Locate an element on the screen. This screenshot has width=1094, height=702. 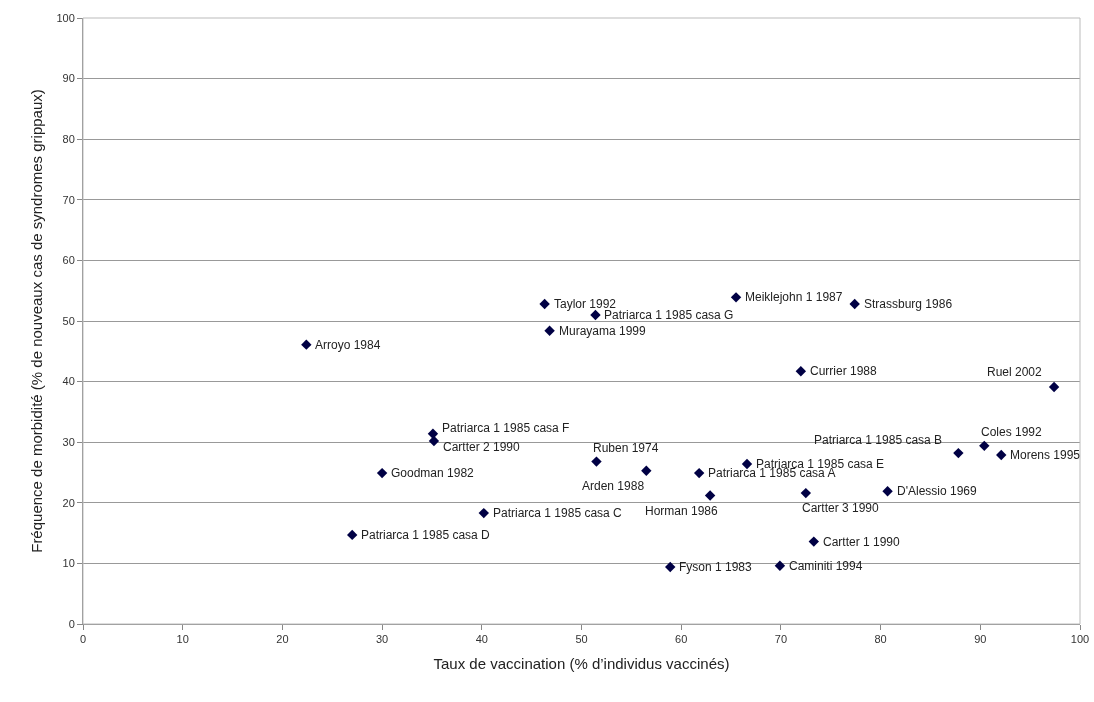
annotation: Arroyo 1984 is located at coordinates (348, 345).